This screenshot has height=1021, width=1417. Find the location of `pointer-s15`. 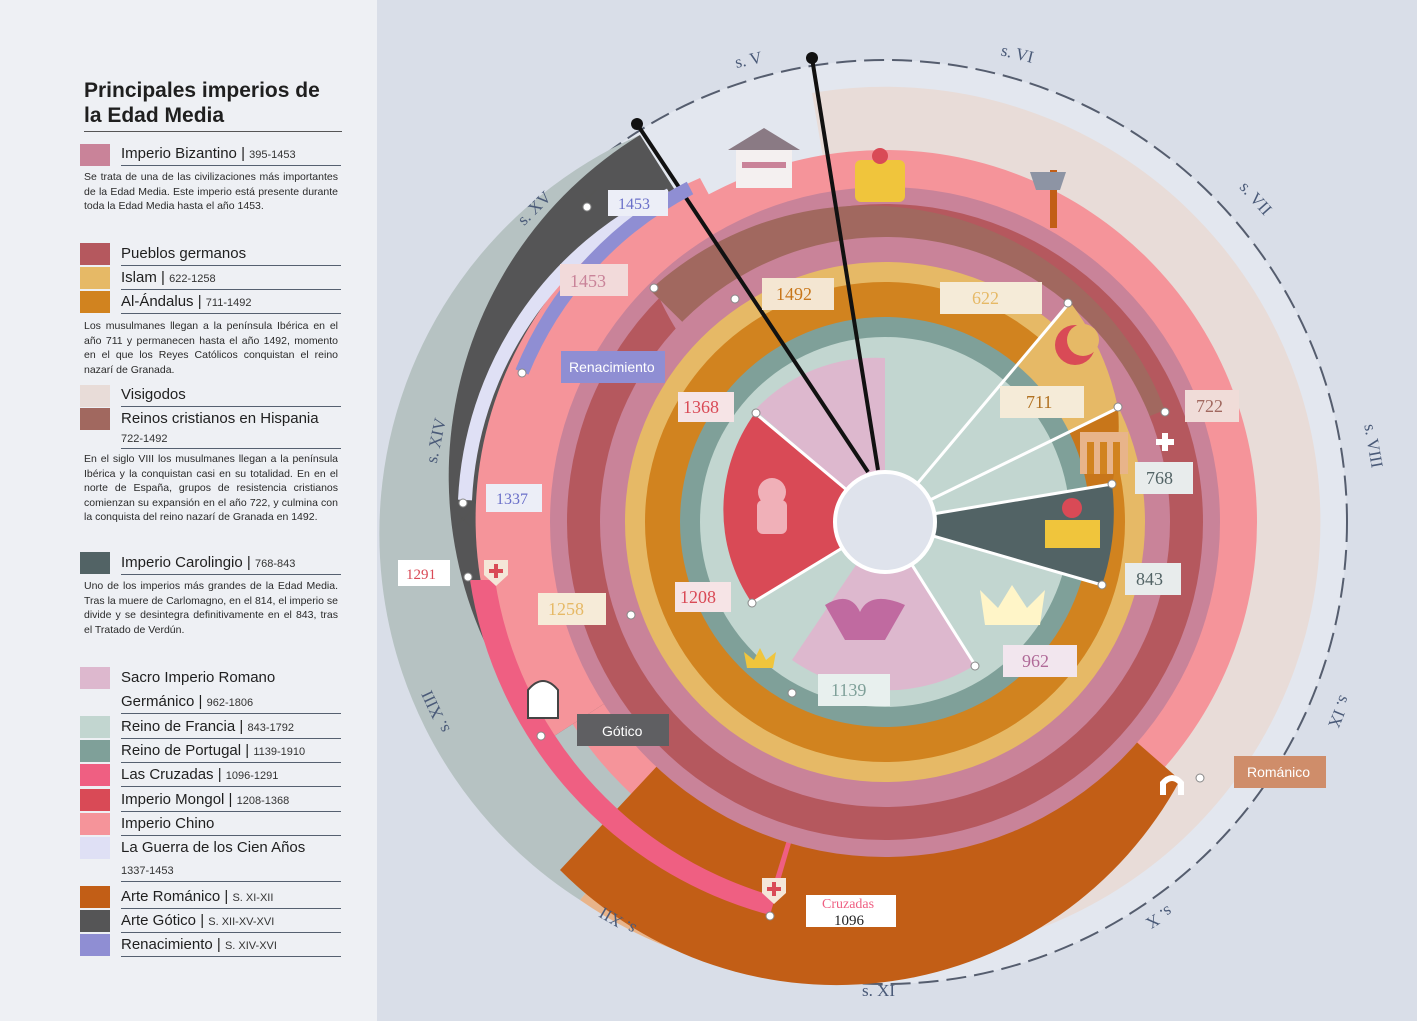

pointer-s15 is located at coordinates (752, 298).